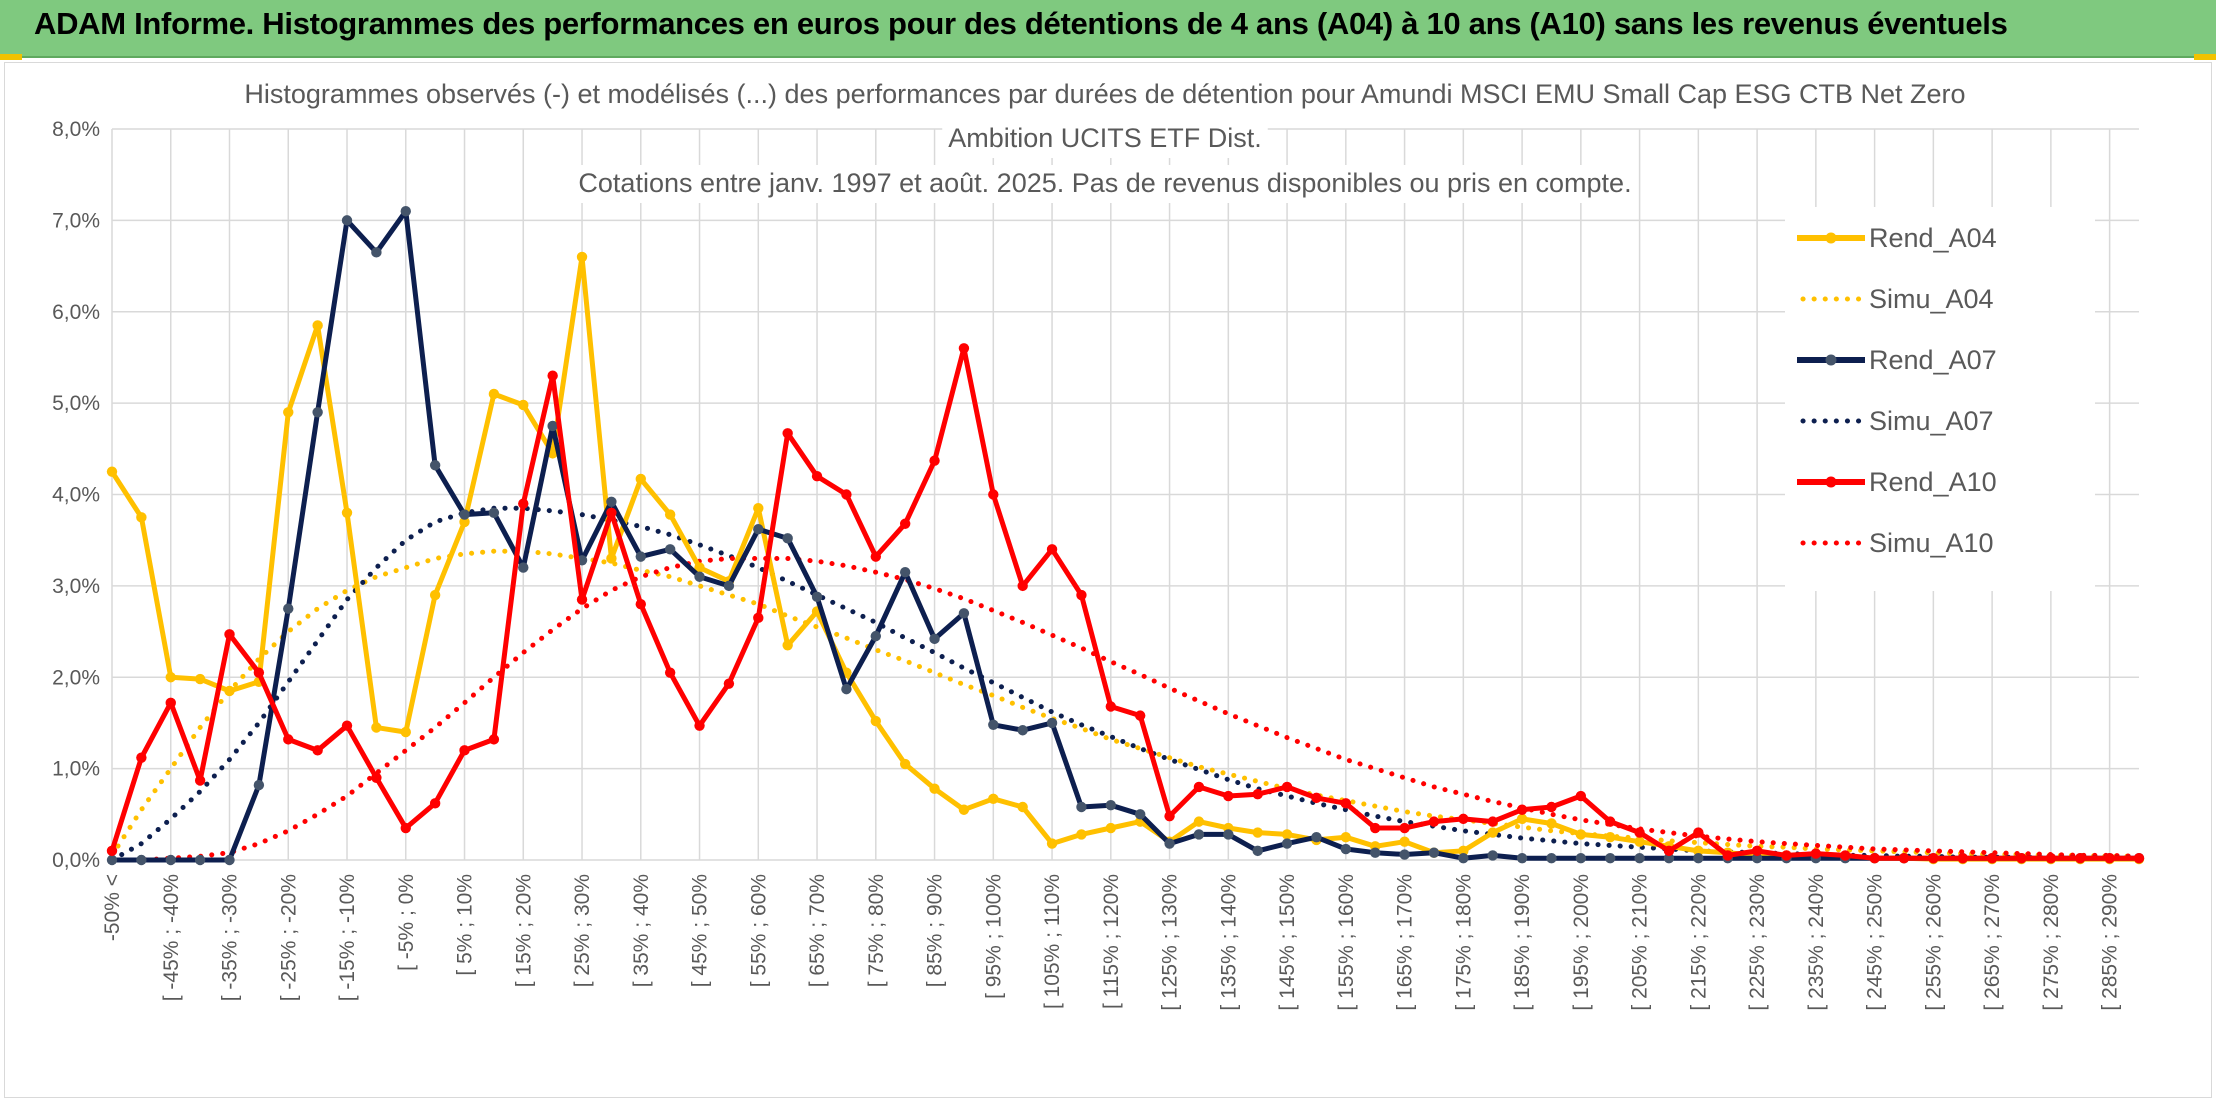 The width and height of the screenshot is (2216, 1102). I want to click on x-tick-label: [ 265% ; 270%, so click(1992, 942).